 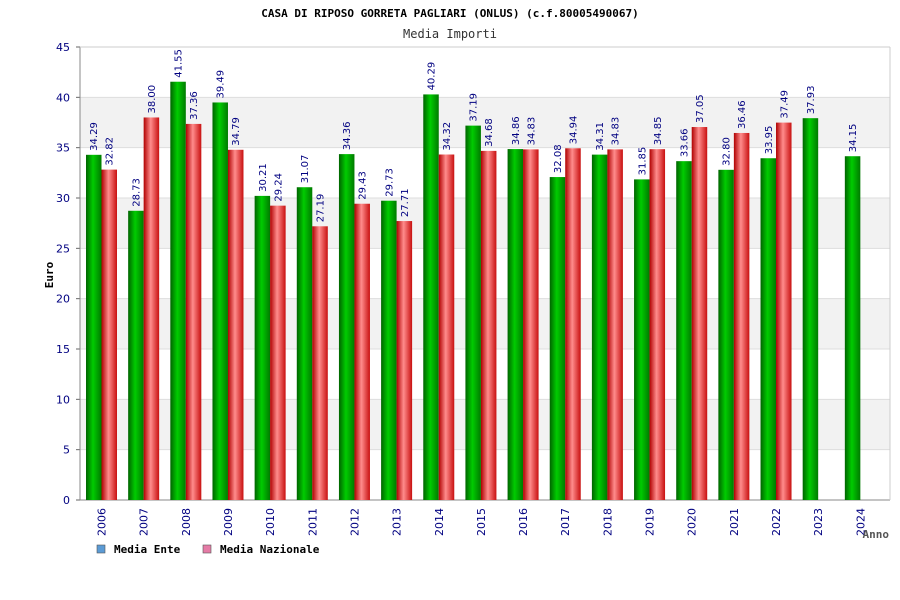 What do you see at coordinates (742, 114) in the screenshot?
I see `value-label: 36.46` at bounding box center [742, 114].